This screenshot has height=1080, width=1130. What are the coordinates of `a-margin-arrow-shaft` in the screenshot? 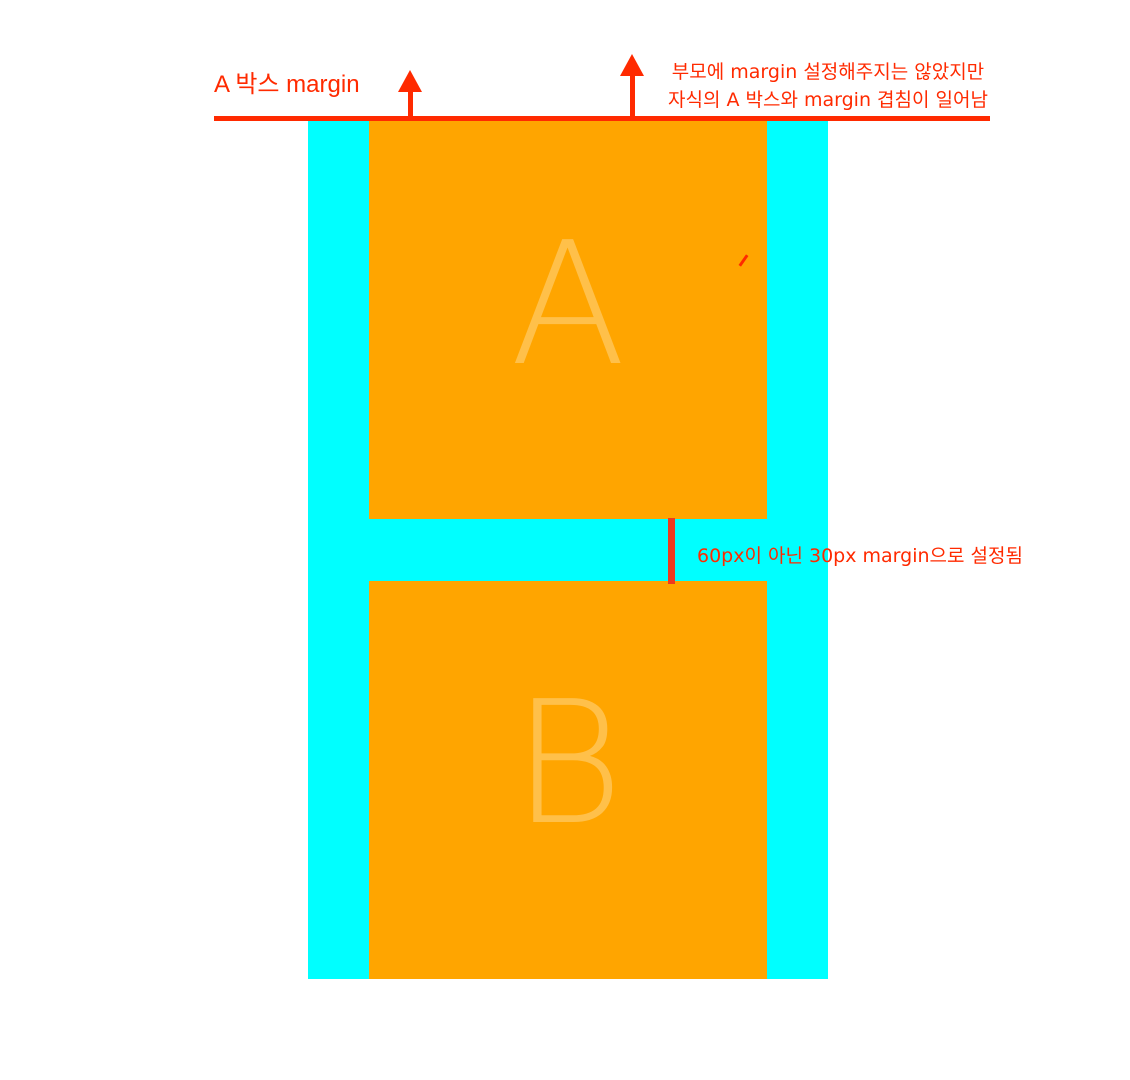 It's located at (410, 104).